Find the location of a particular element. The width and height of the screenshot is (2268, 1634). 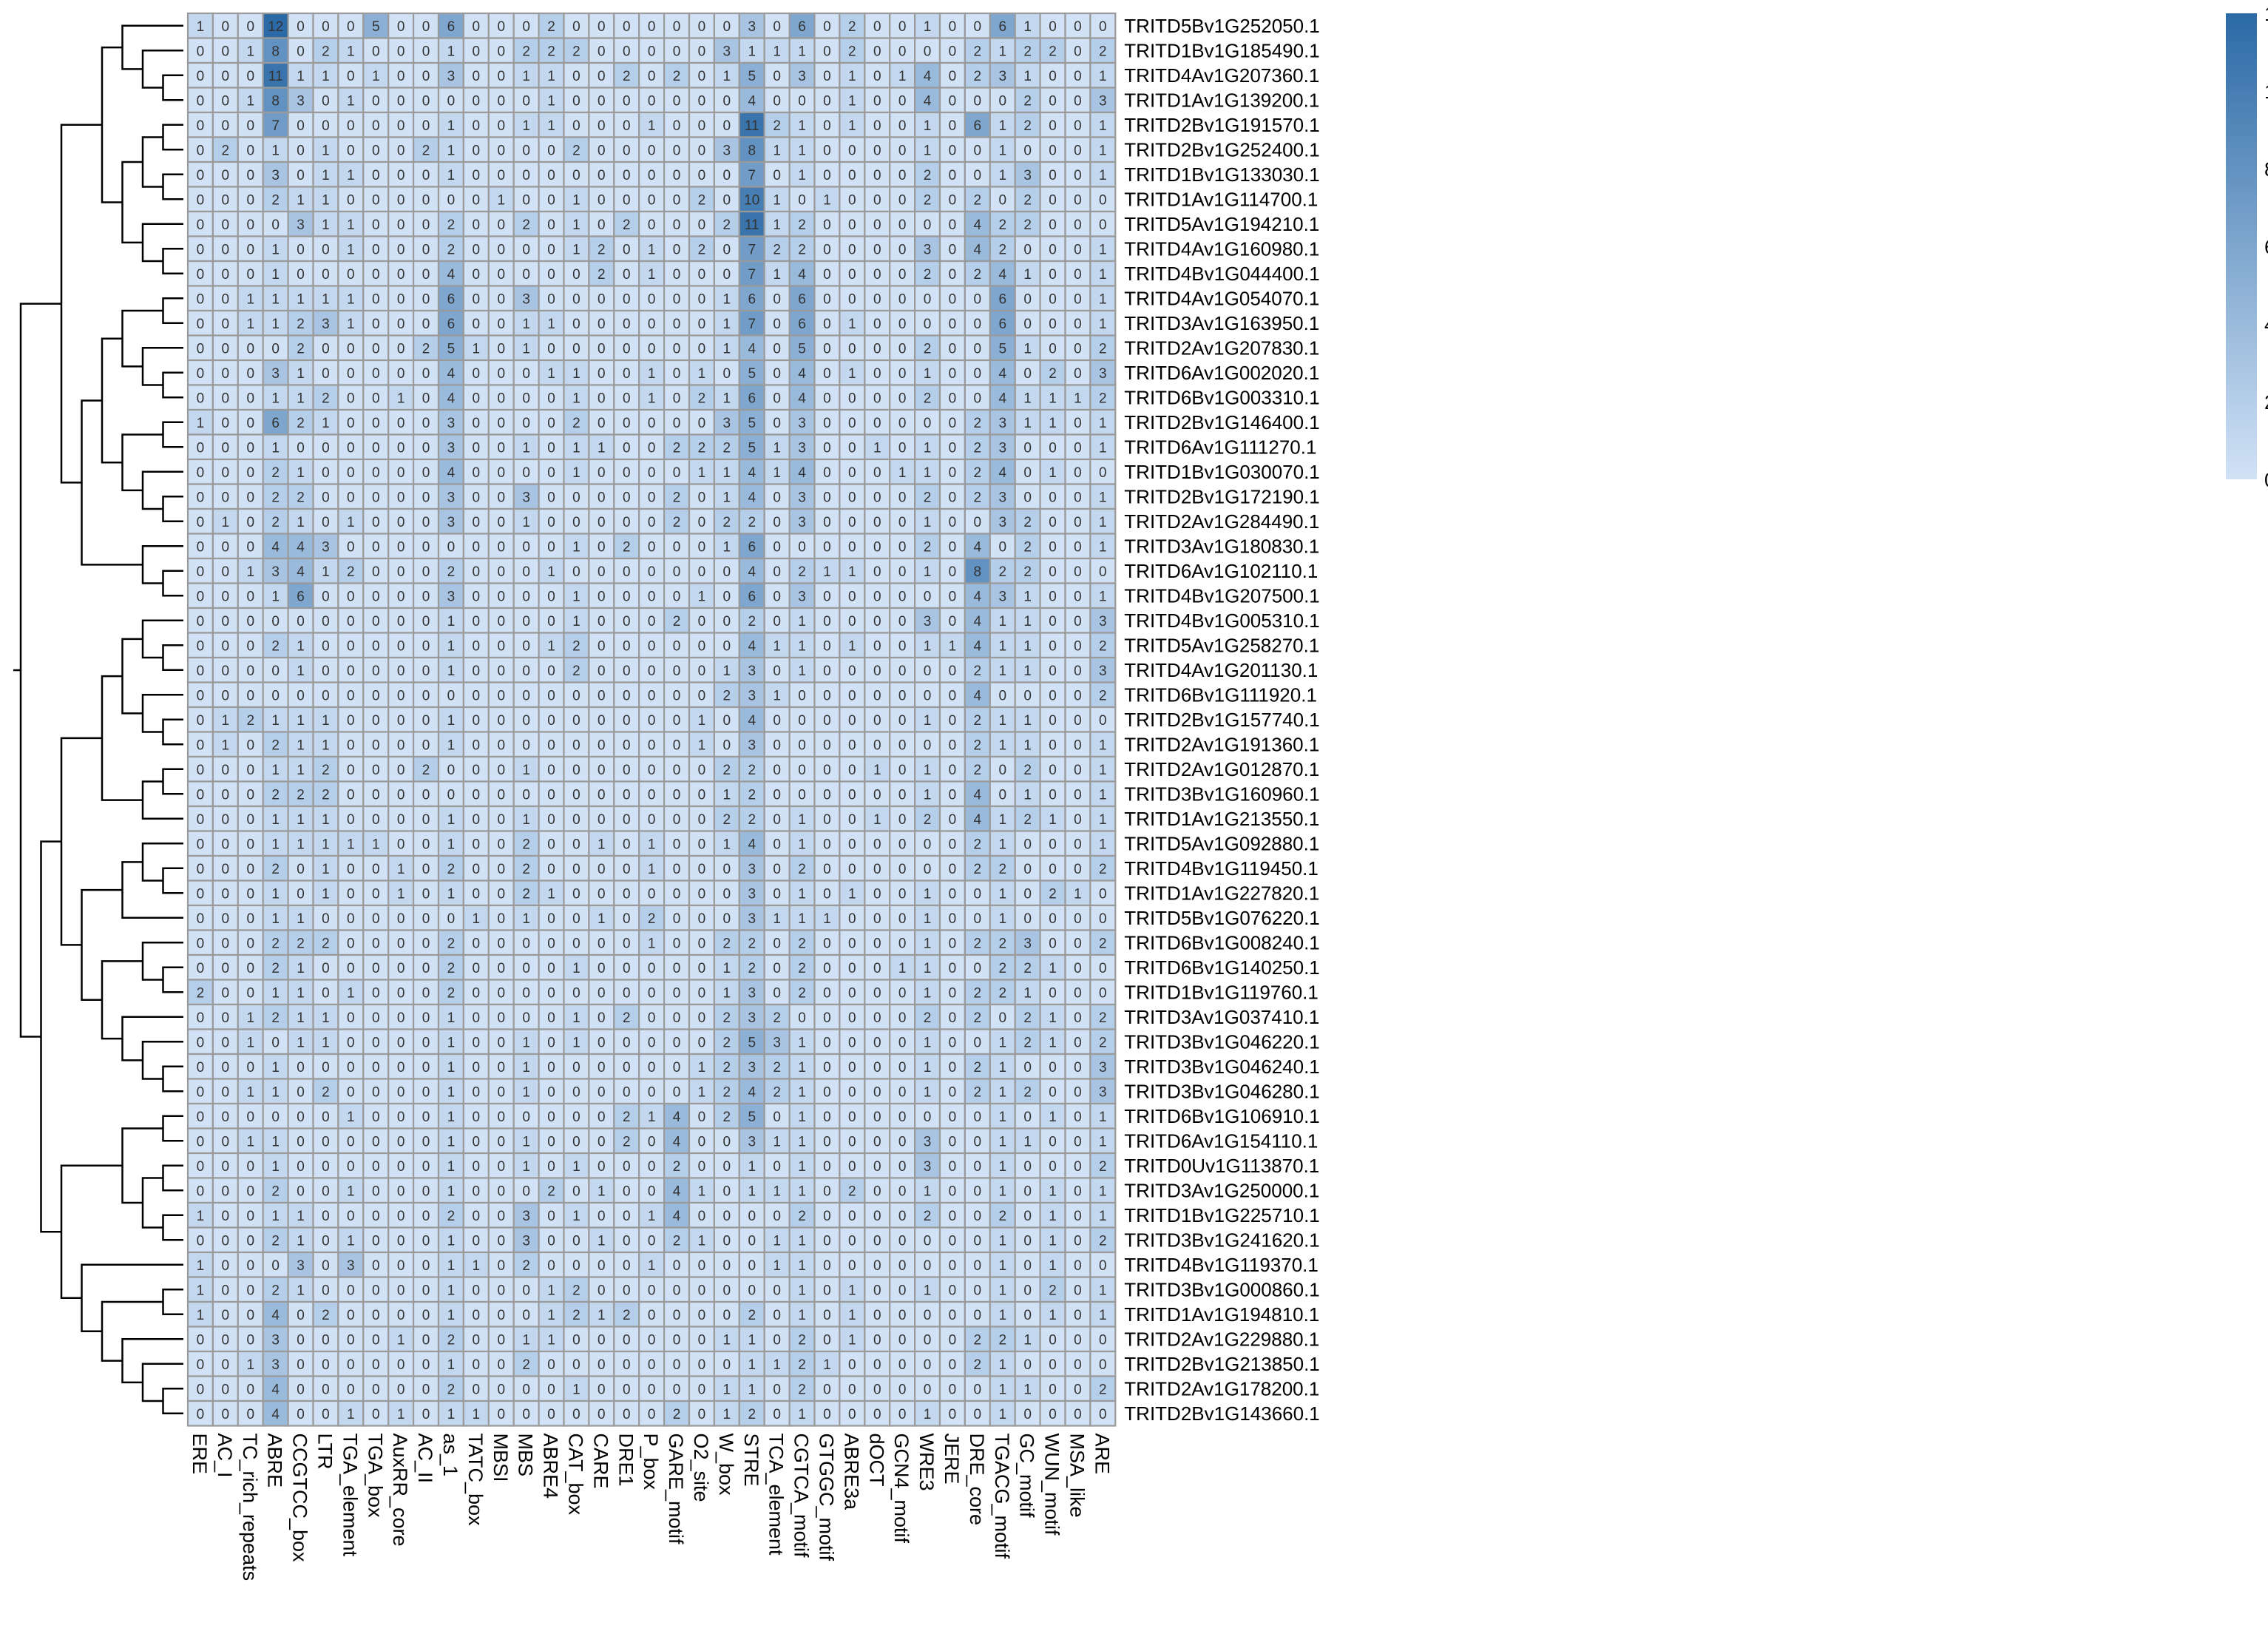

cell-value-label: 8 is located at coordinates (276, 101).